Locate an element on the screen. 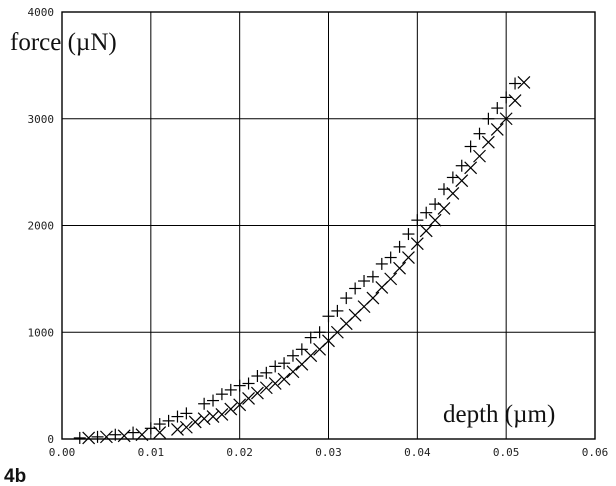 The height and width of the screenshot is (486, 616). y-tick-label: 3000 is located at coordinates (41, 119).